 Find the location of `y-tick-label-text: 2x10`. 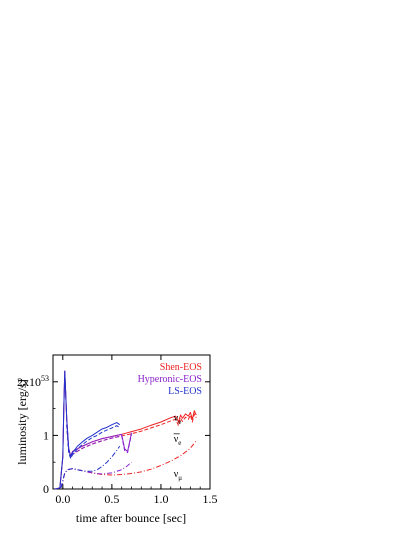

y-tick-label-text: 2x10 is located at coordinates (29, 382).